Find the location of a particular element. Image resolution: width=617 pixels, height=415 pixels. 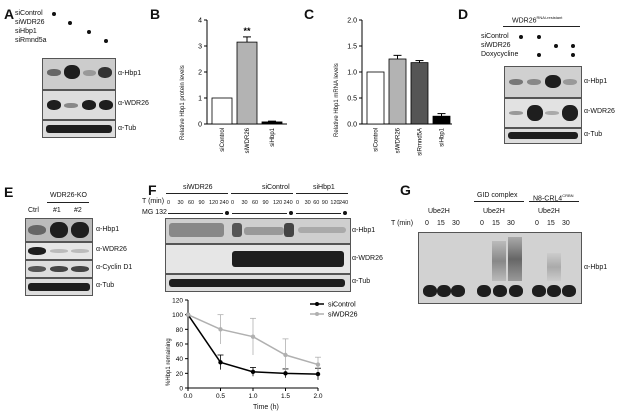

x-tick-label: 0.5 is located at coordinates (220, 396).